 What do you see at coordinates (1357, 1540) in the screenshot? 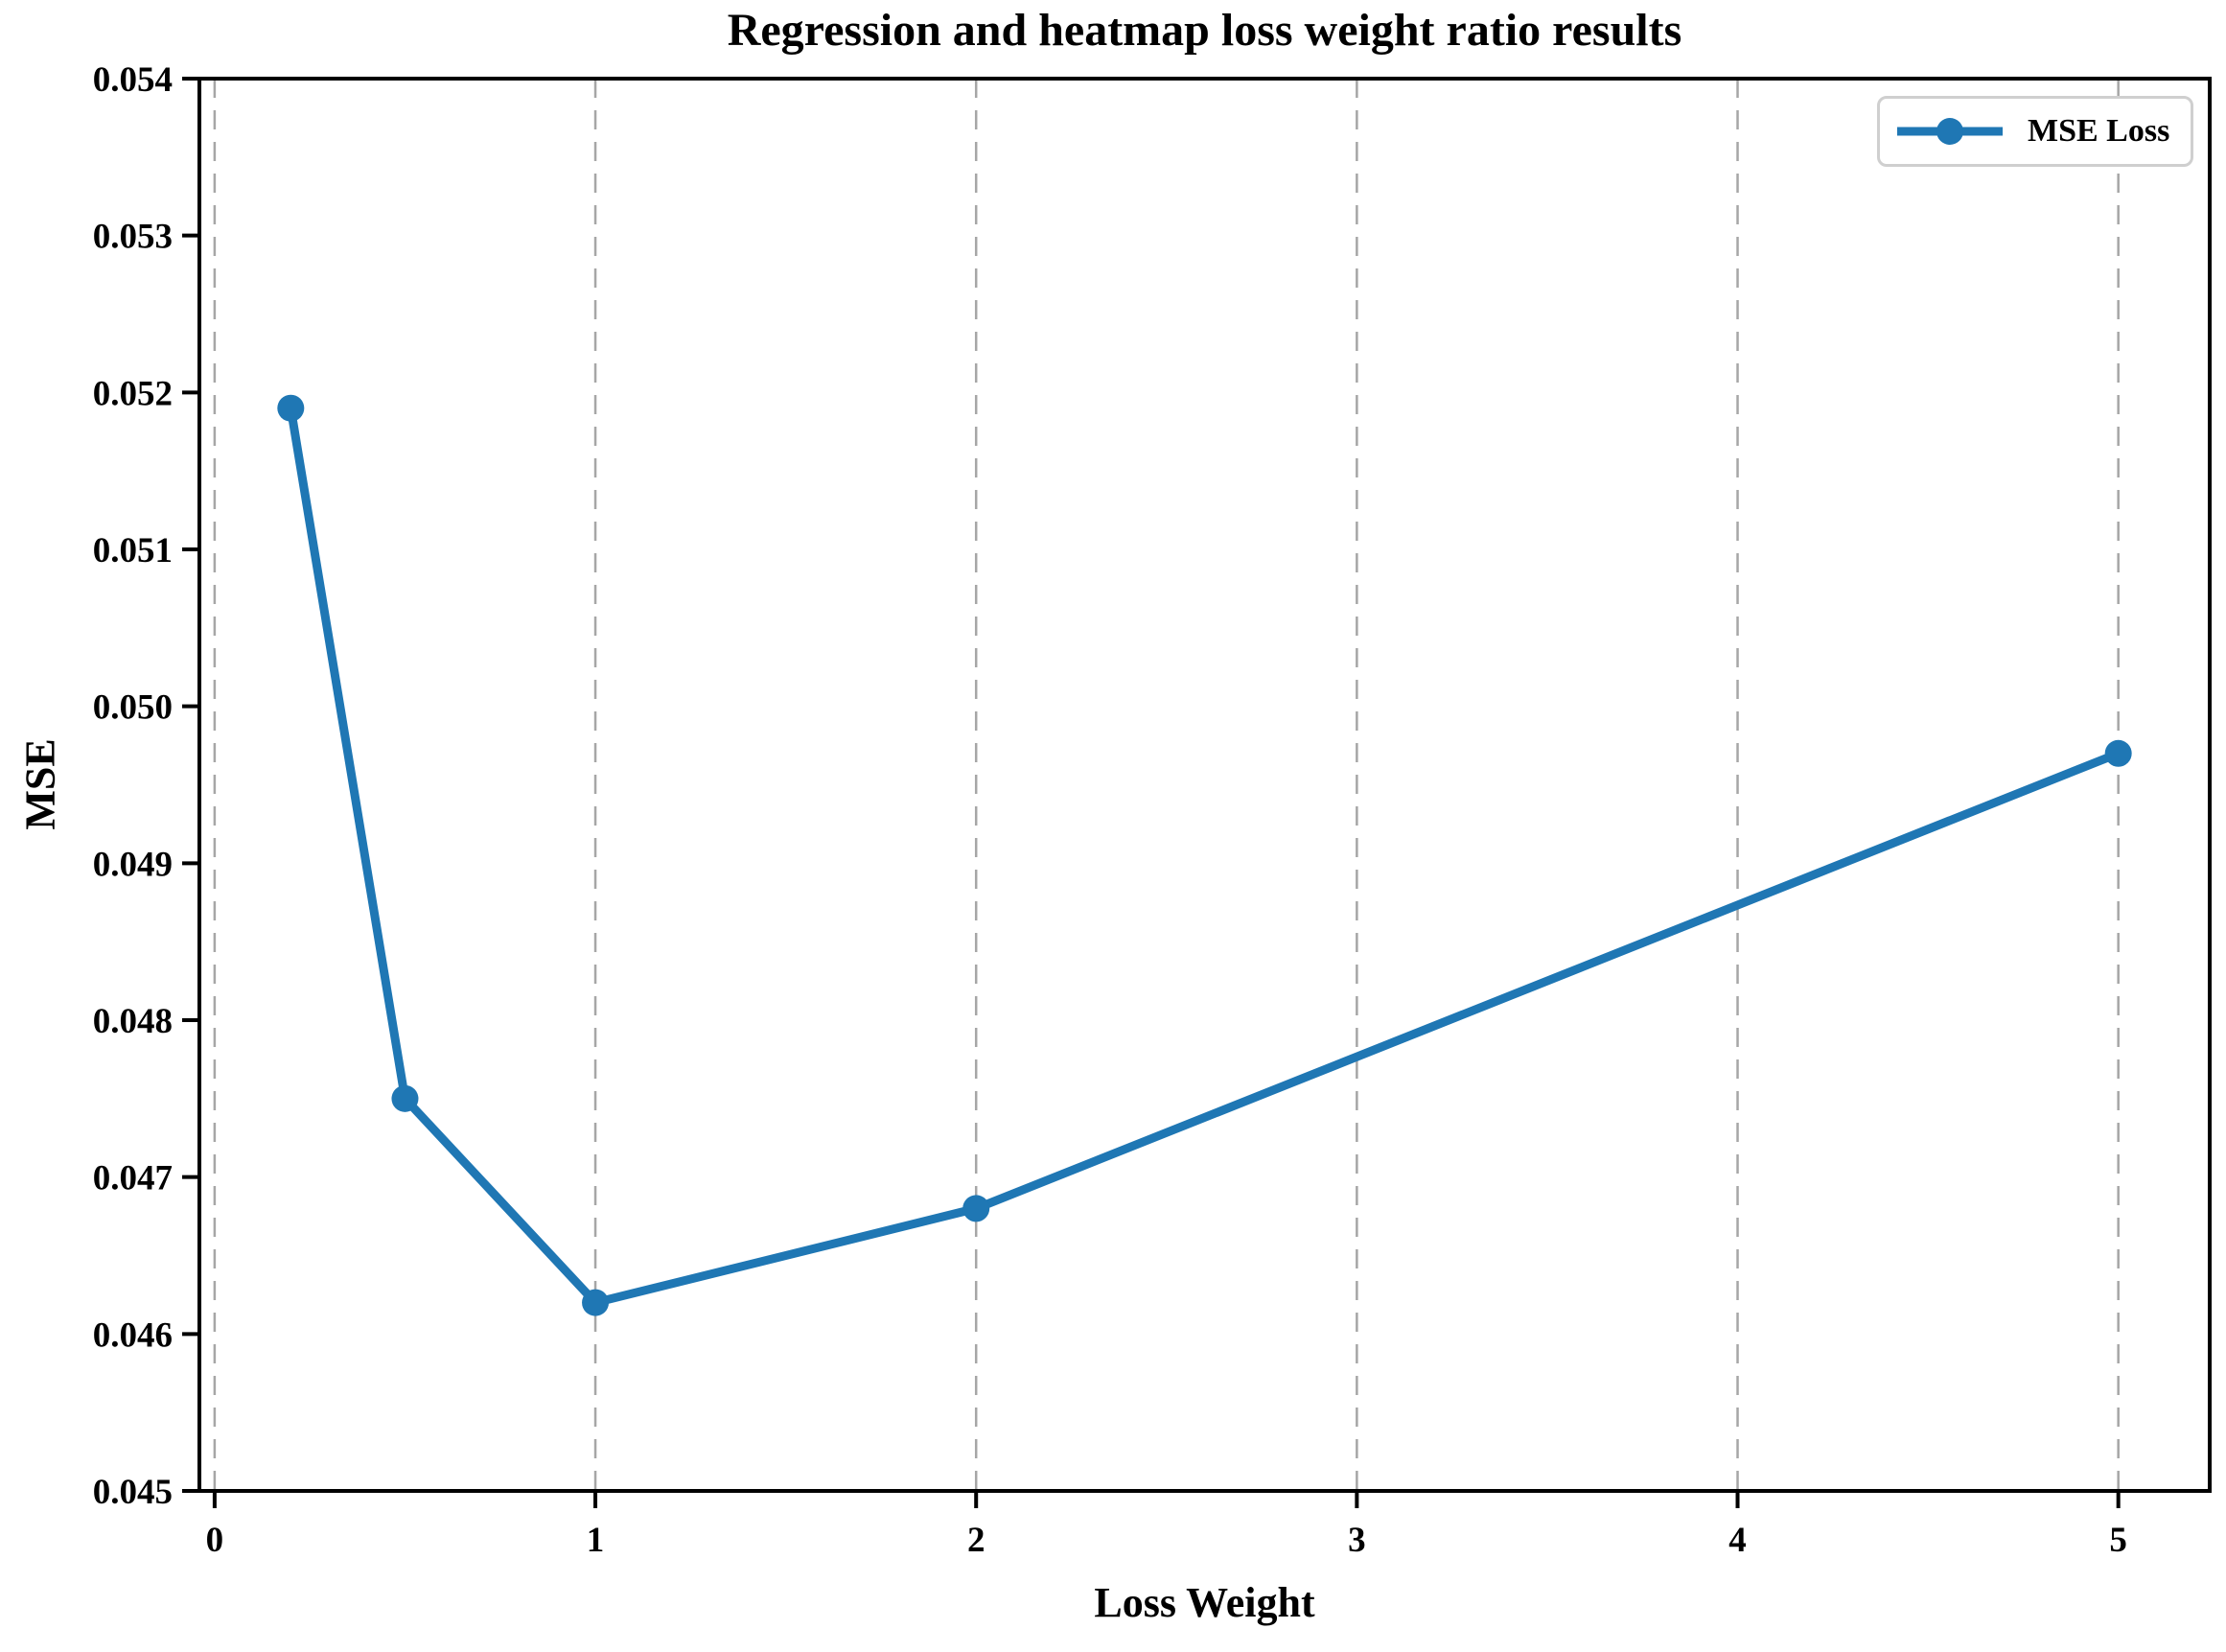
I see `x-tick-label: 3` at bounding box center [1357, 1540].